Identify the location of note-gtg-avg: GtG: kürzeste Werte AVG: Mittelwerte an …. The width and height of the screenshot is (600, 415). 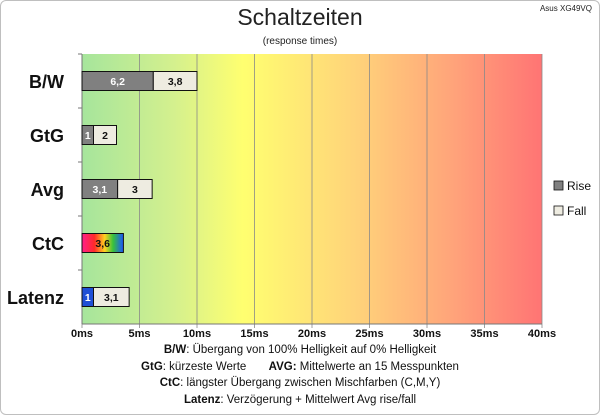
(300, 366).